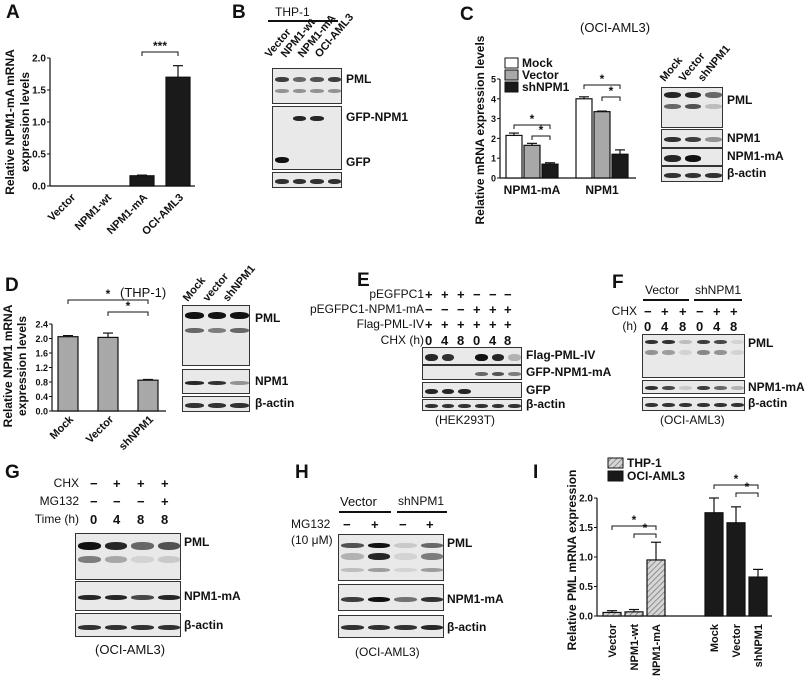 This screenshot has height=685, width=808. Describe the element at coordinates (302, 472) in the screenshot. I see `panel-label-h: H` at that location.